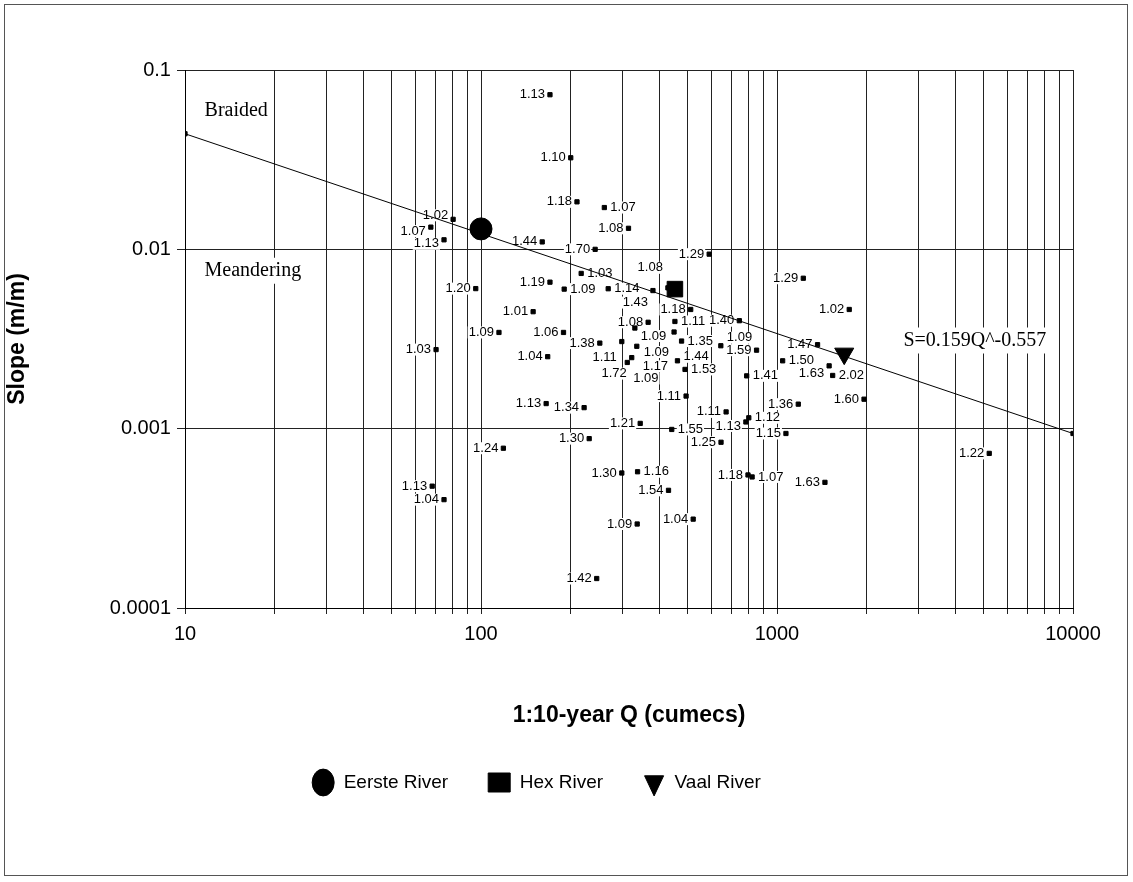 This screenshot has height=882, width=1133. I want to click on annotation: 1.21, so click(622, 422).